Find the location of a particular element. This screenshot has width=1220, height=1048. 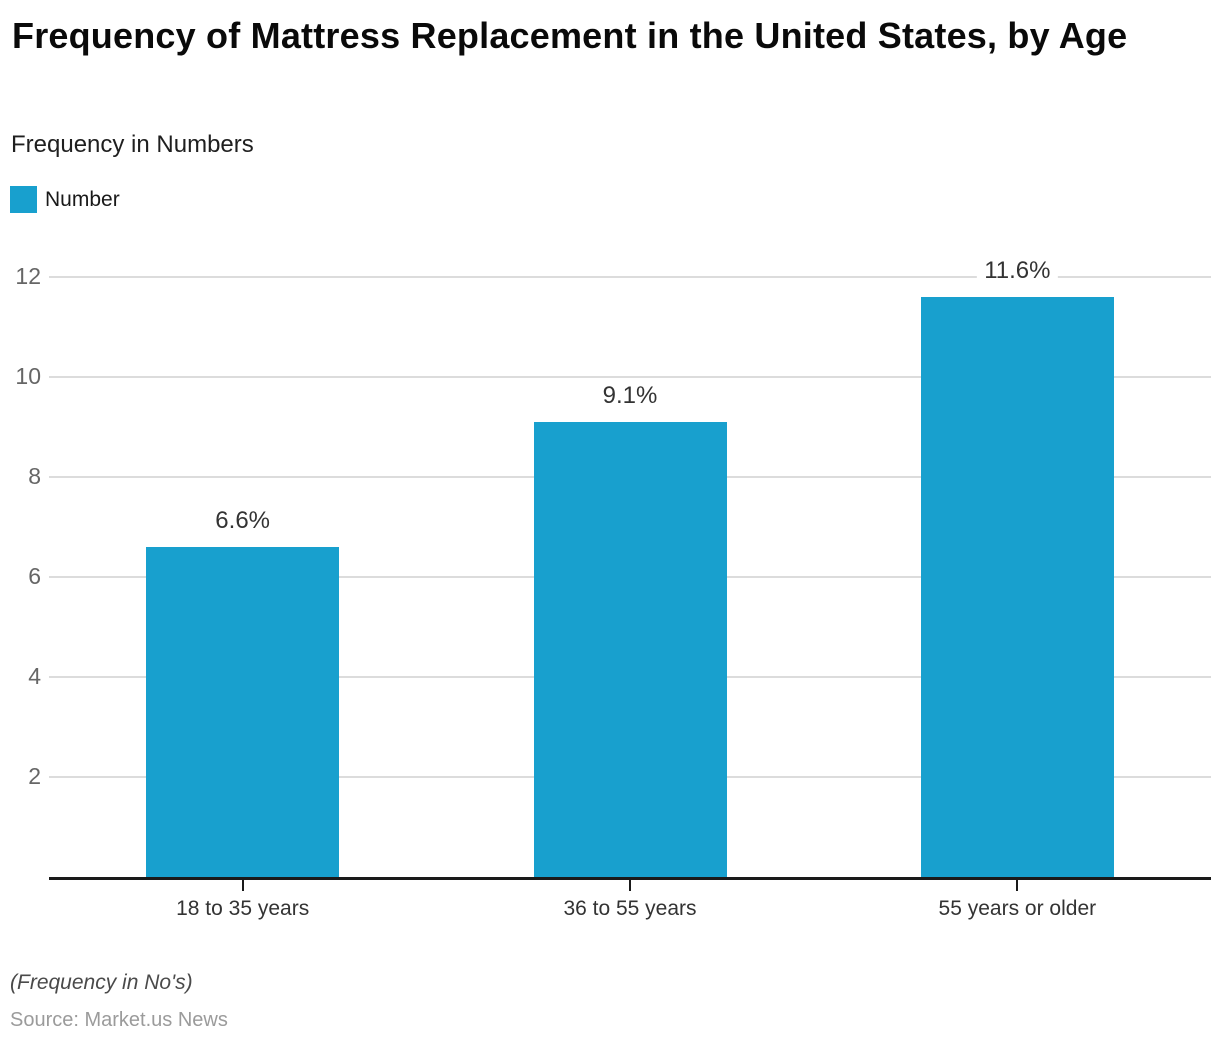

unit-note: (Frequency in No's) is located at coordinates (101, 982).